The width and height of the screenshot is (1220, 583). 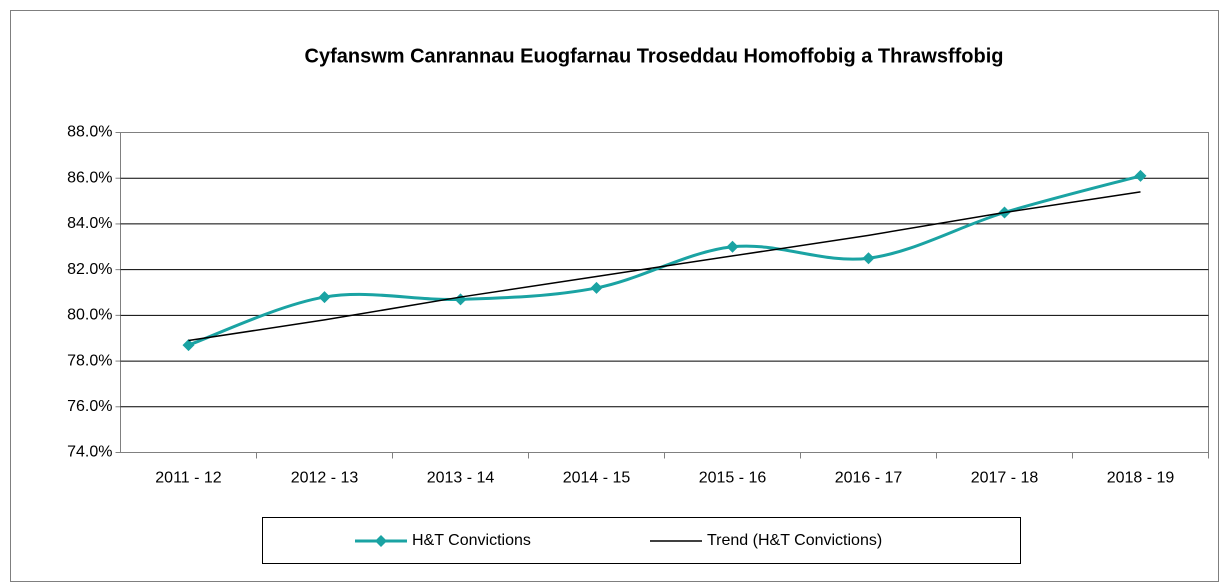 I want to click on y-tick-label: 74.0%, so click(x=89, y=452).